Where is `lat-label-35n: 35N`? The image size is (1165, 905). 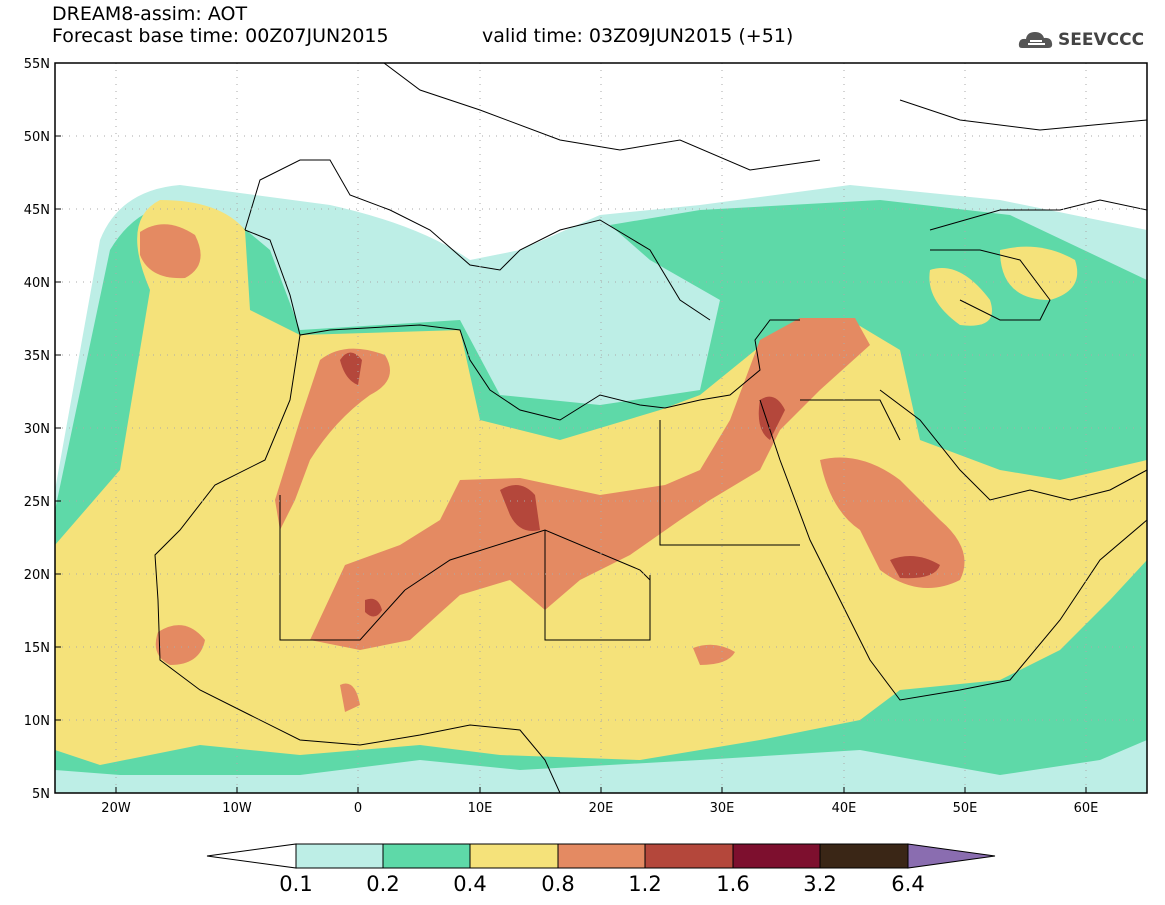
lat-label-35n: 35N is located at coordinates (37, 356).